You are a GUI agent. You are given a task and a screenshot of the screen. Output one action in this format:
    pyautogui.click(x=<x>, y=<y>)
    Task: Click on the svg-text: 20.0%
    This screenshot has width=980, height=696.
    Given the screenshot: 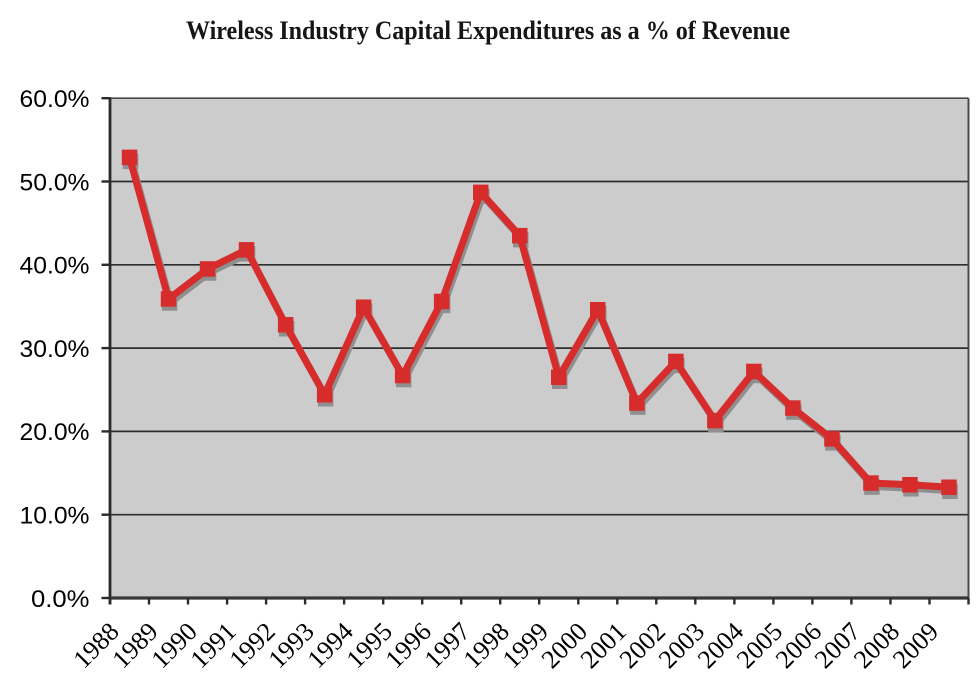 What is the action you would take?
    pyautogui.click(x=55, y=432)
    